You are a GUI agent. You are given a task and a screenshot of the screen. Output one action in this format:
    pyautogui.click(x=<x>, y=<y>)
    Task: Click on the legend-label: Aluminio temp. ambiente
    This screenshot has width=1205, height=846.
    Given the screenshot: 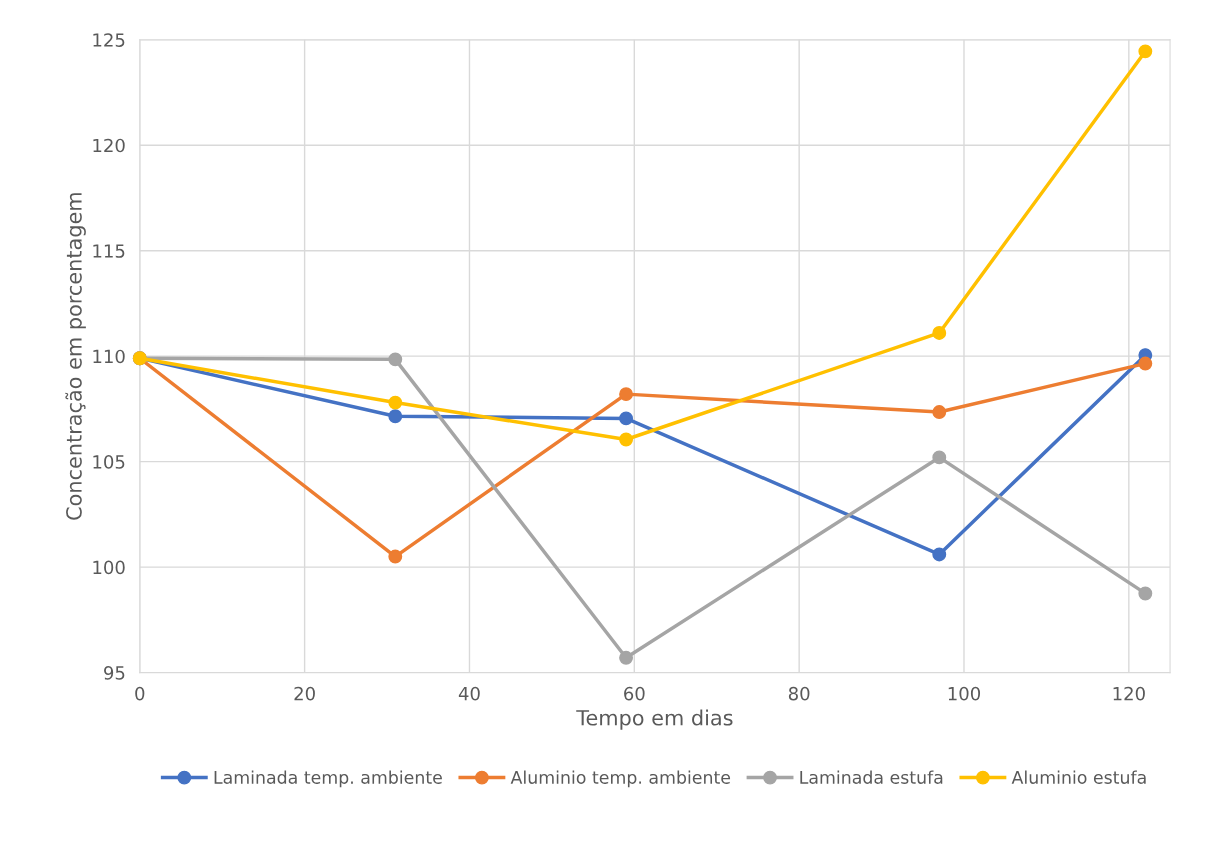 What is the action you would take?
    pyautogui.click(x=620, y=779)
    